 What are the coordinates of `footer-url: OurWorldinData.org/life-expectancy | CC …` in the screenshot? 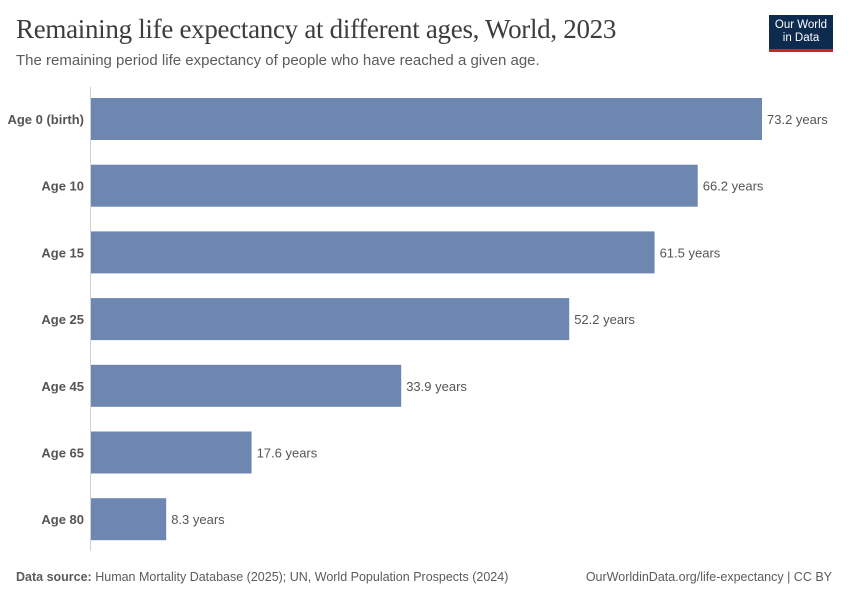 It's located at (708, 577).